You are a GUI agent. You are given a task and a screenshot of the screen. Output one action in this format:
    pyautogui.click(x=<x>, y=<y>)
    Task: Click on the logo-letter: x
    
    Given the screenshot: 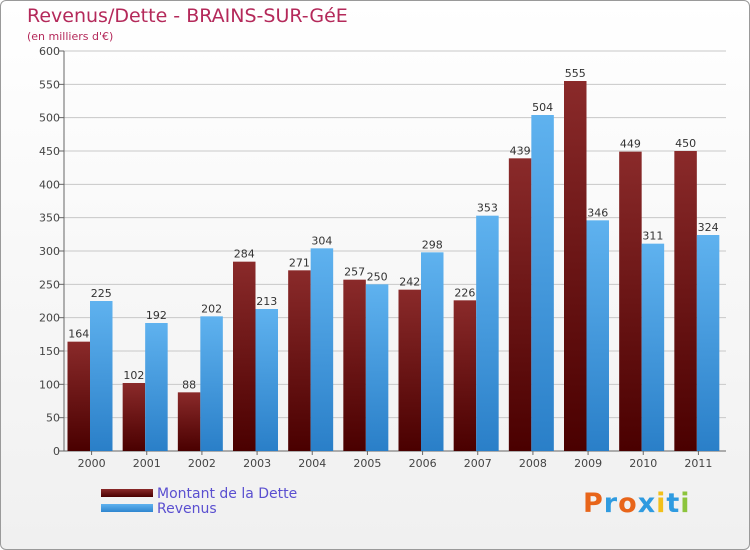 What is the action you would take?
    pyautogui.click(x=647, y=503)
    